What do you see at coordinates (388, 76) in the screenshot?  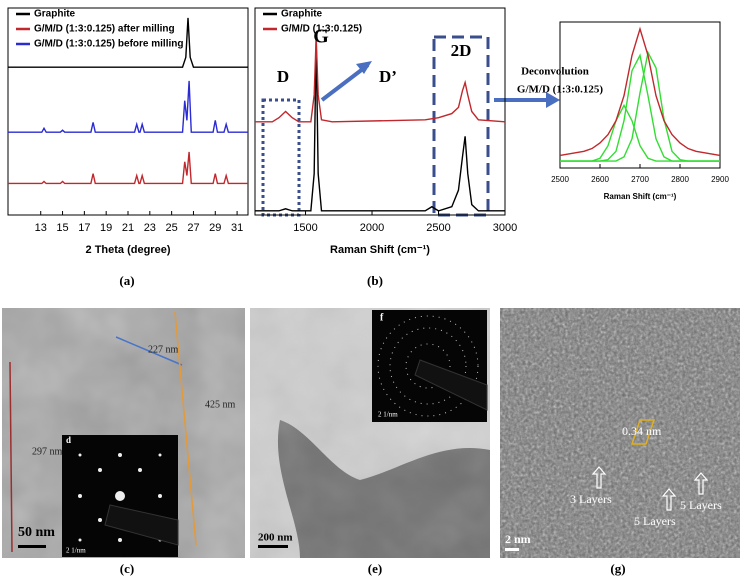 I see `peak-annotation: D’` at bounding box center [388, 76].